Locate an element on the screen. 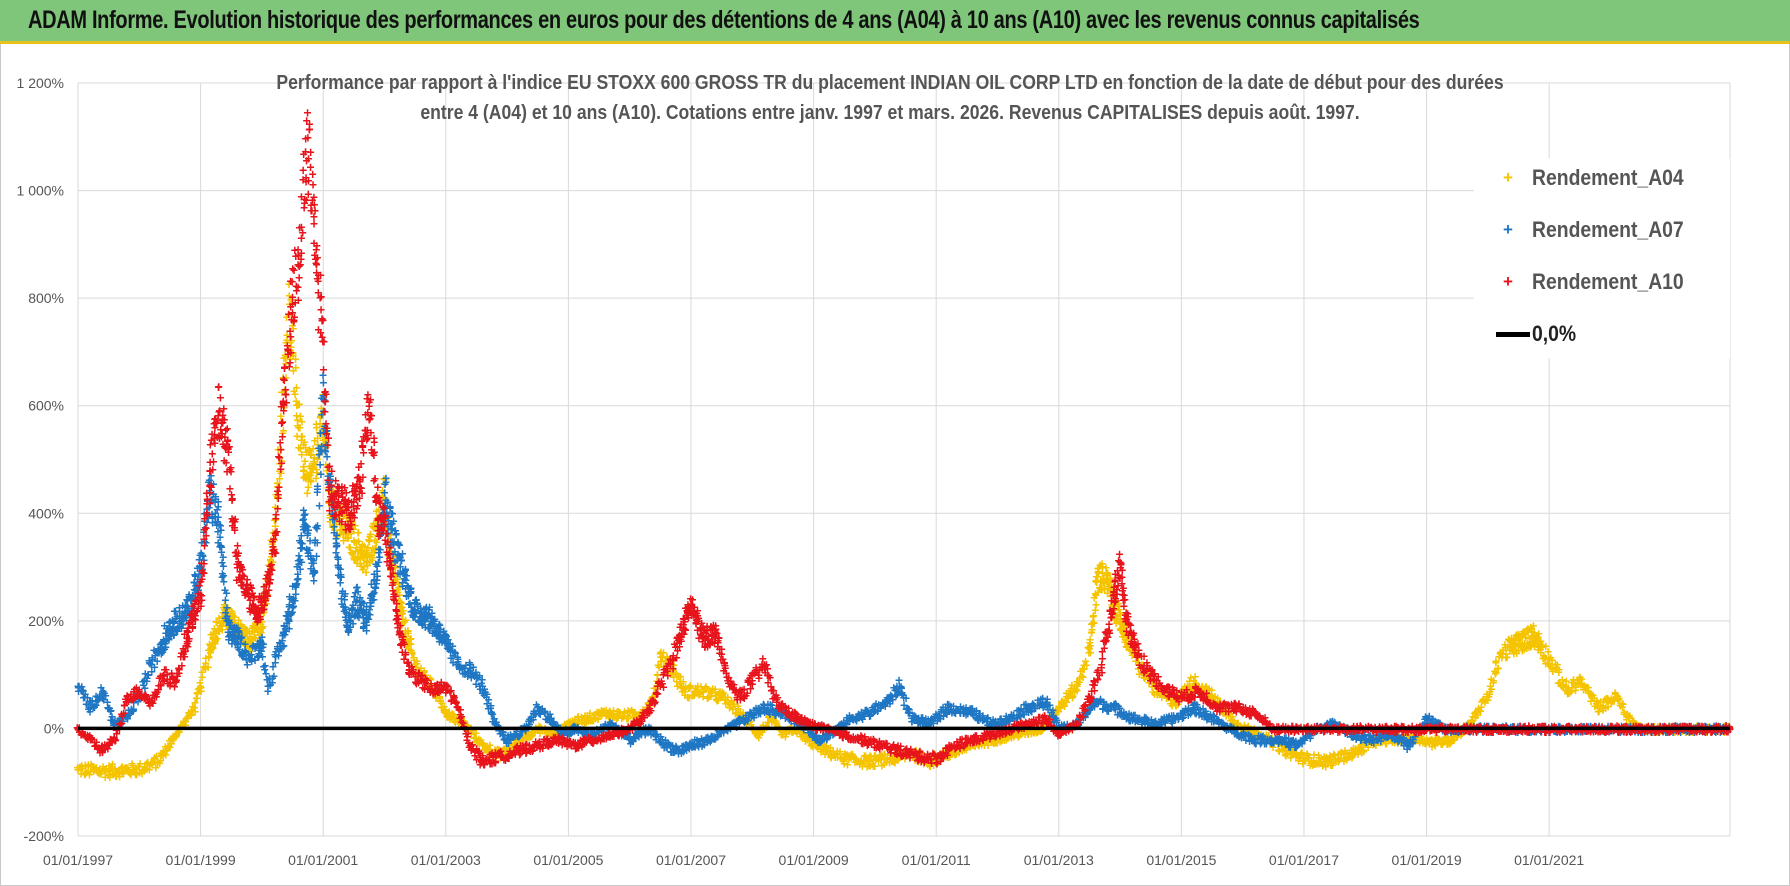  x-tick-label: 01/01/1997 is located at coordinates (78, 860).